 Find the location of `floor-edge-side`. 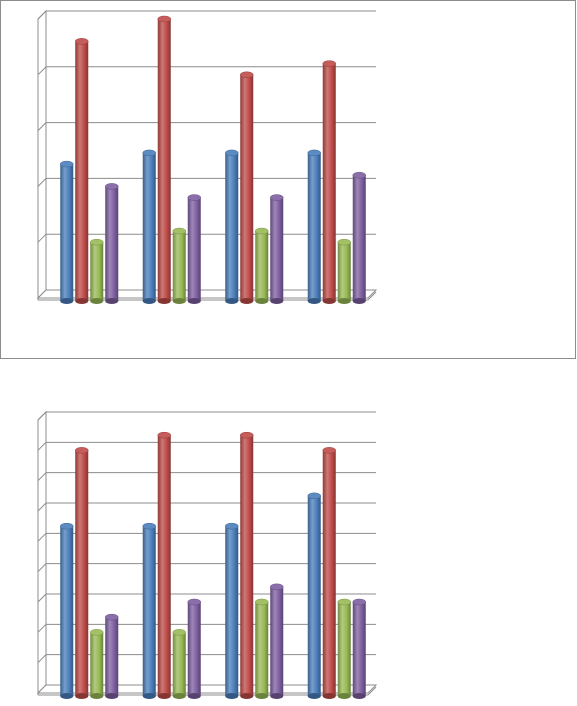

floor-edge-side is located at coordinates (372, 296).